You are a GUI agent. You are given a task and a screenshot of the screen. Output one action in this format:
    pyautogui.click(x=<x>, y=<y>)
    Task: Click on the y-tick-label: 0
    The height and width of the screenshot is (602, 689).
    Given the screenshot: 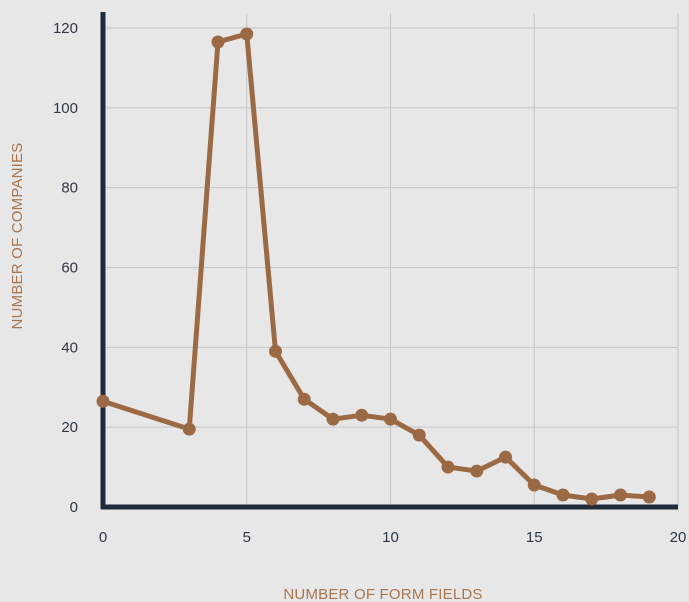 What is the action you would take?
    pyautogui.click(x=74, y=507)
    